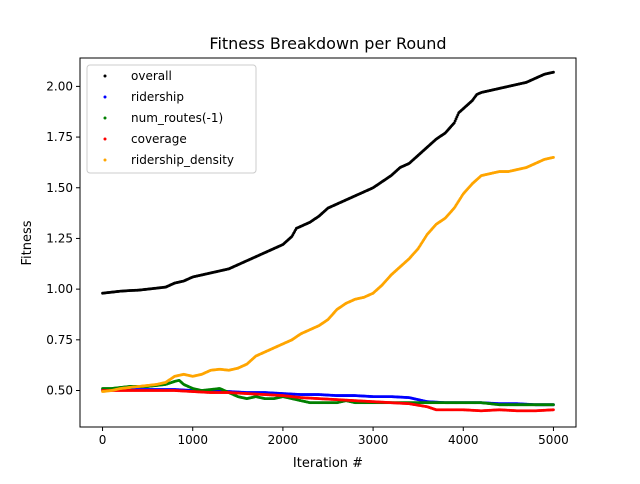 The width and height of the screenshot is (640, 484). I want to click on y-tick-label: 2.00, so click(59, 86).